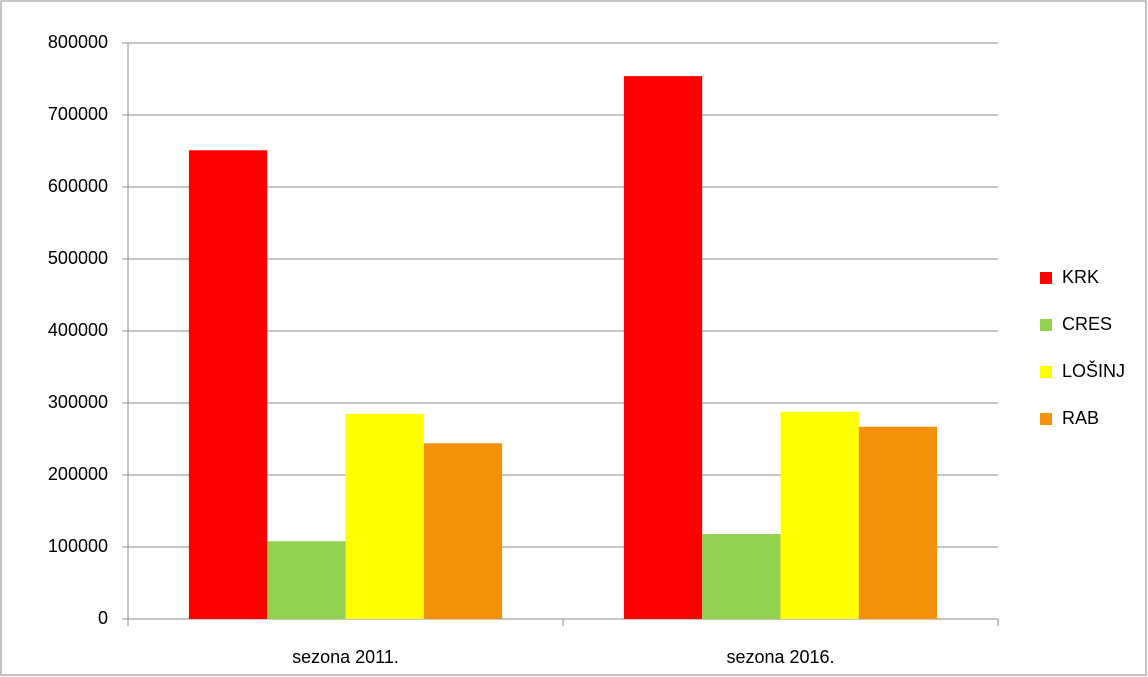 This screenshot has width=1148, height=677. I want to click on x-tick-label: sezona 2016., so click(780, 657).